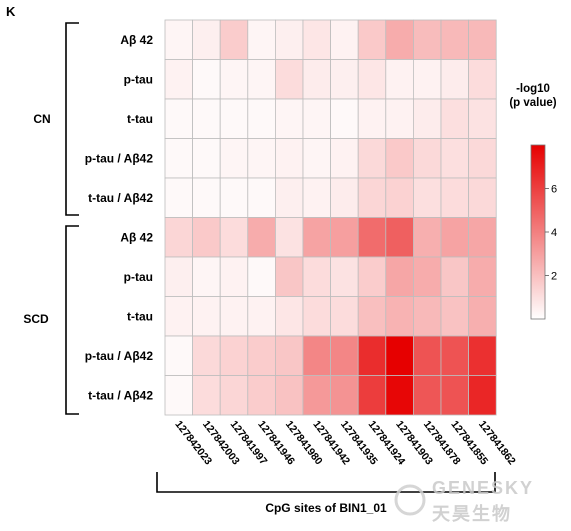 The image size is (571, 531). What do you see at coordinates (72, 320) in the screenshot?
I see `scd-group-bracket` at bounding box center [72, 320].